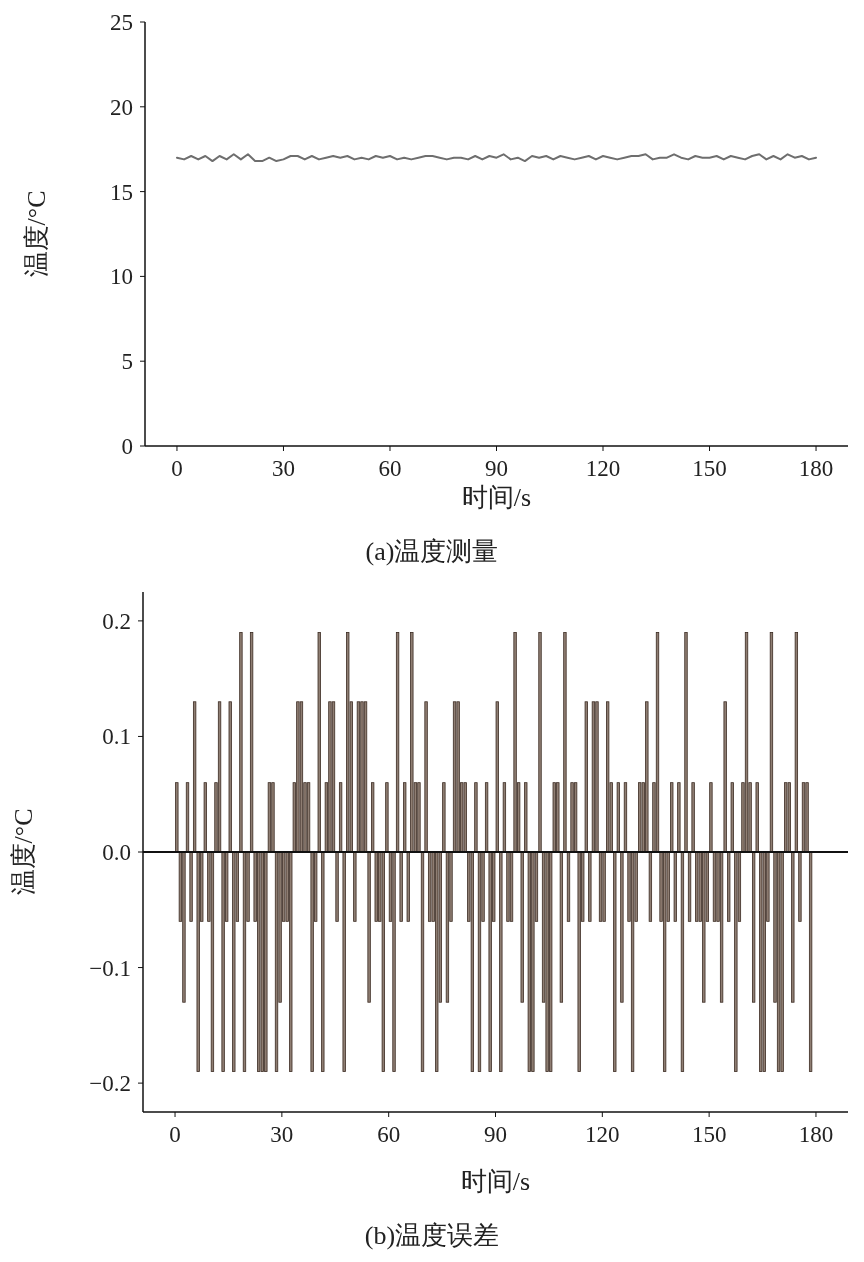 This screenshot has height=1262, width=864. What do you see at coordinates (121, 192) in the screenshot?
I see `y-tick-label: 15` at bounding box center [121, 192].